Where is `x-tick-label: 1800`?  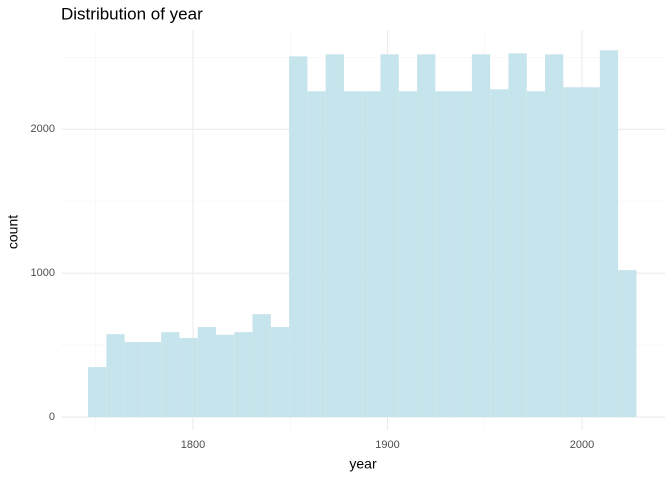
x-tick-label: 1800 is located at coordinates (193, 445).